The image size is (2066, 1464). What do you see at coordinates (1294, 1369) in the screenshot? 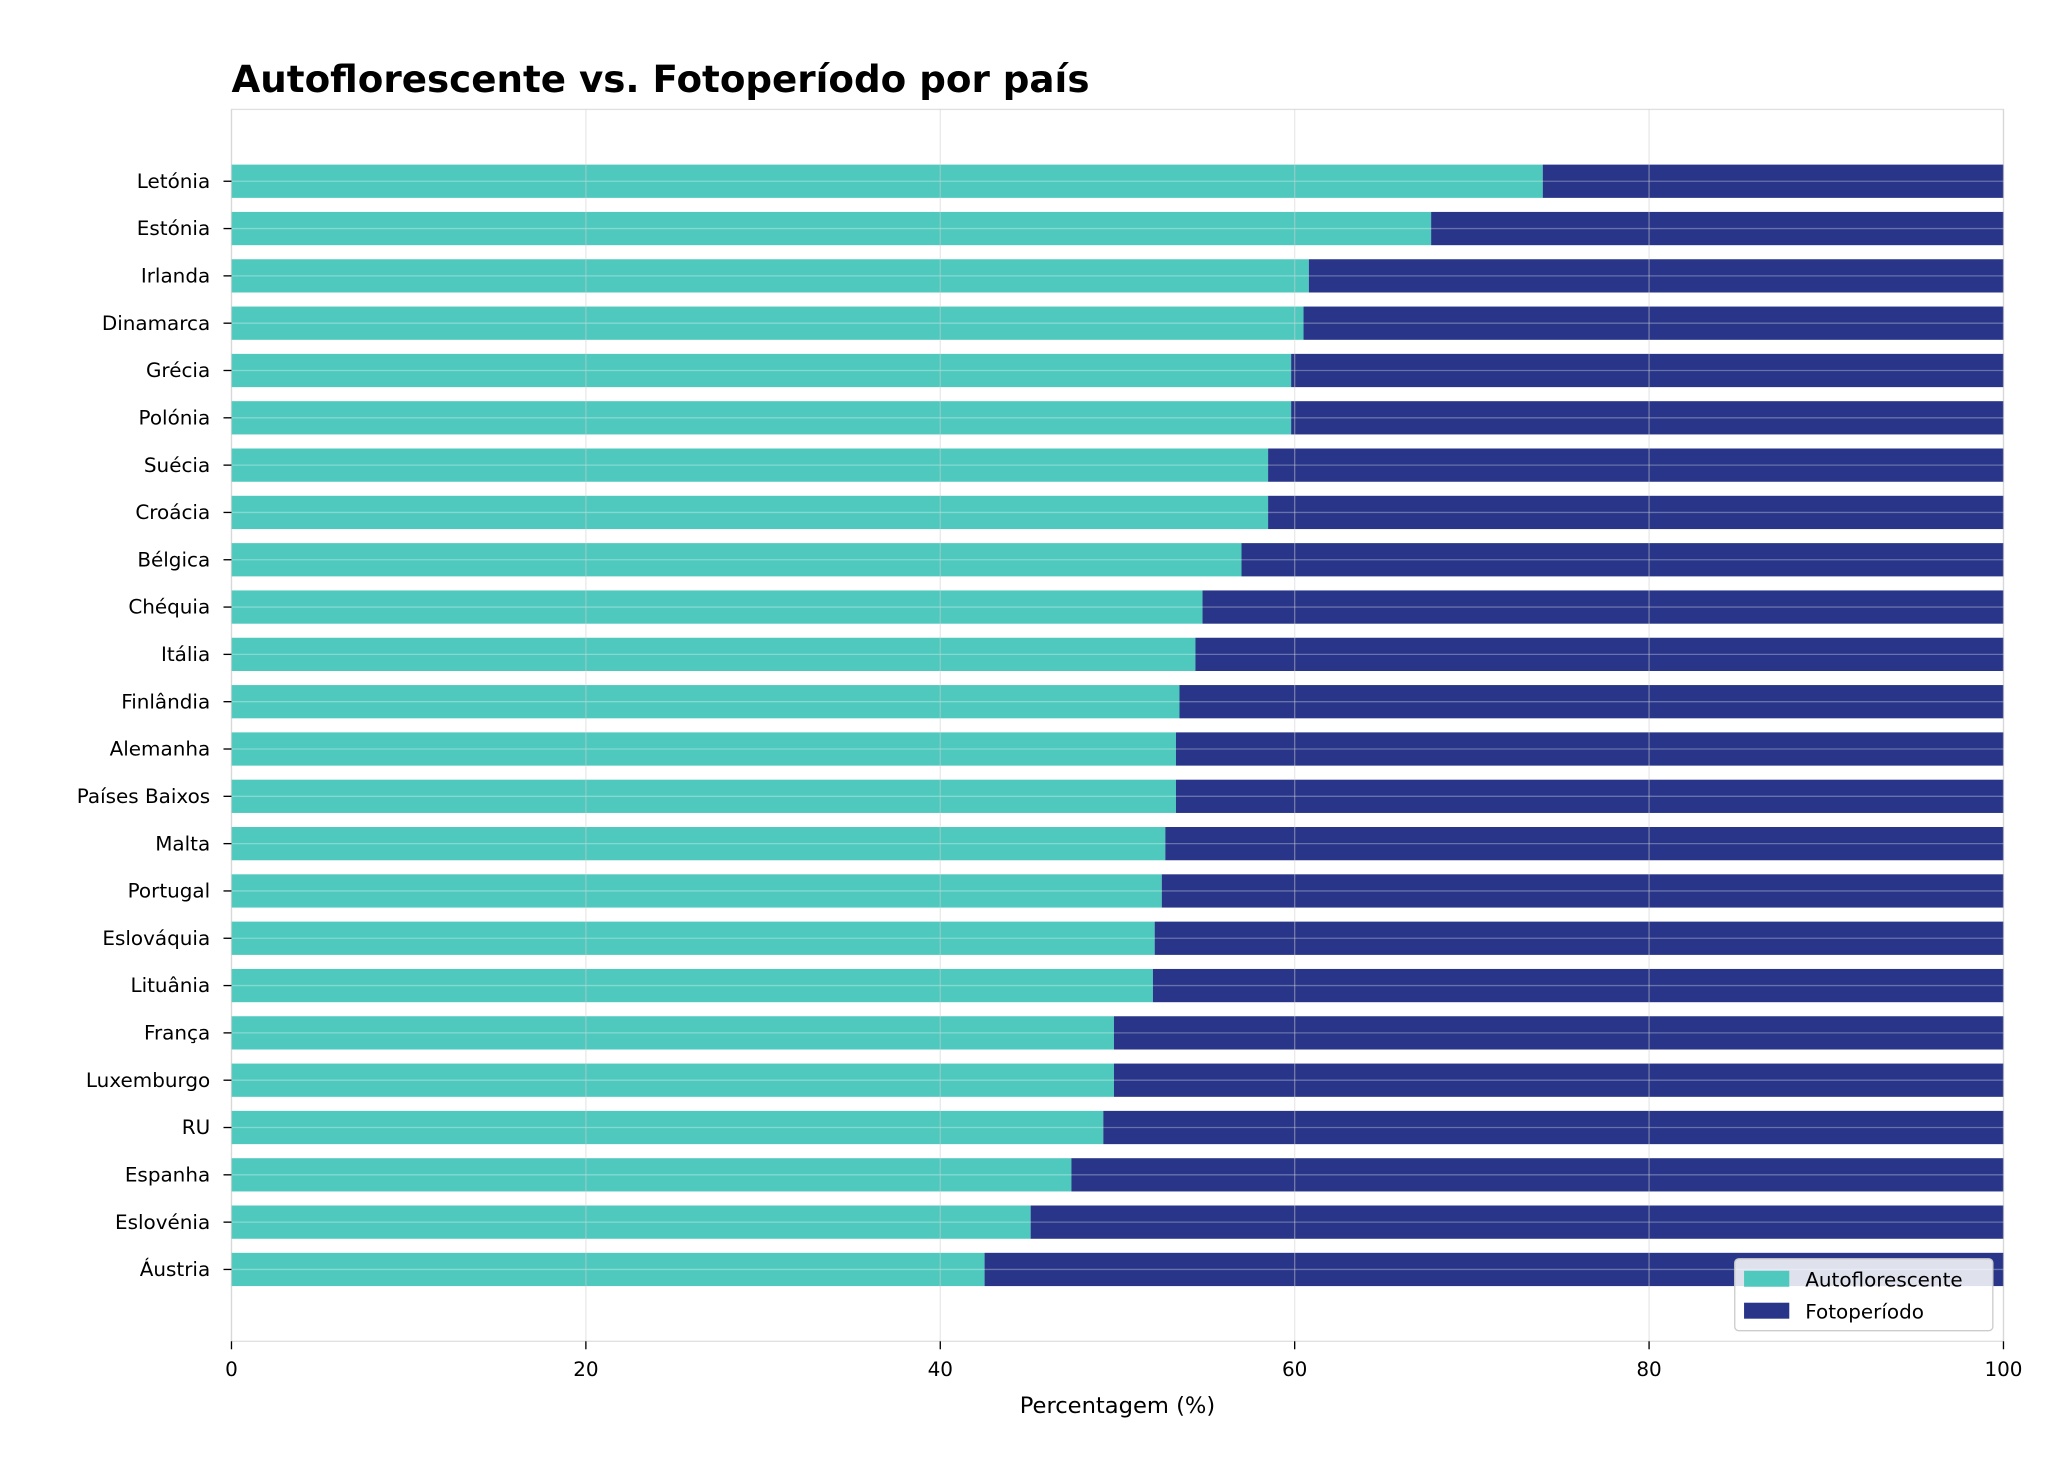
I see `x-tick-label: 60` at bounding box center [1294, 1369].